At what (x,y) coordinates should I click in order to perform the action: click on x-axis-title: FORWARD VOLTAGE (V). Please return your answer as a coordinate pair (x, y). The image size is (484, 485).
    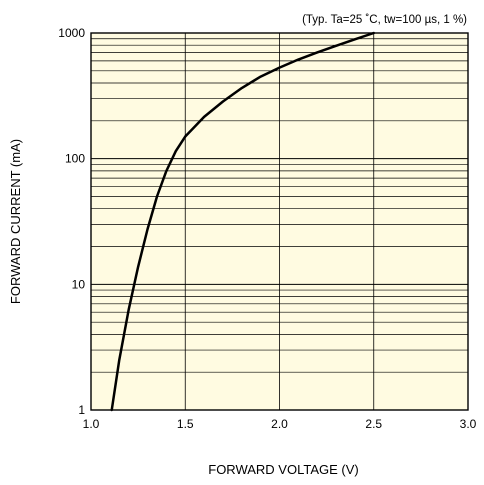
    Looking at the image, I should click on (283, 469).